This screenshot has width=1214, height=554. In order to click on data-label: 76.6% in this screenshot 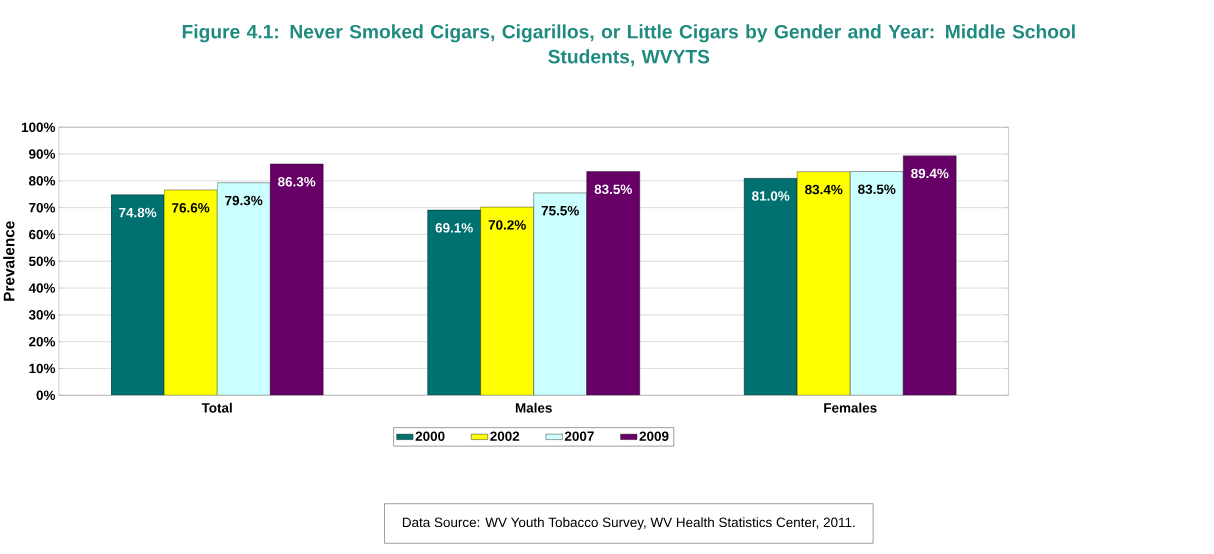, I will do `click(191, 207)`.